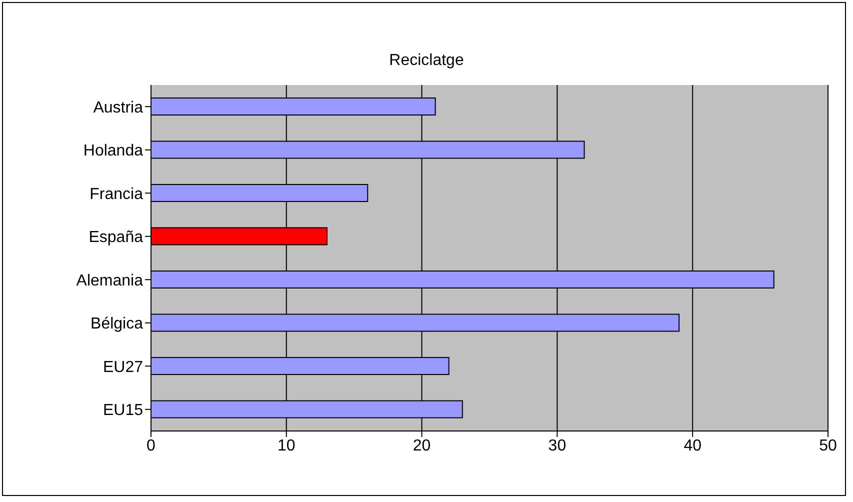  Describe the element at coordinates (693, 445) in the screenshot. I see `x-tick-label: 40` at that location.